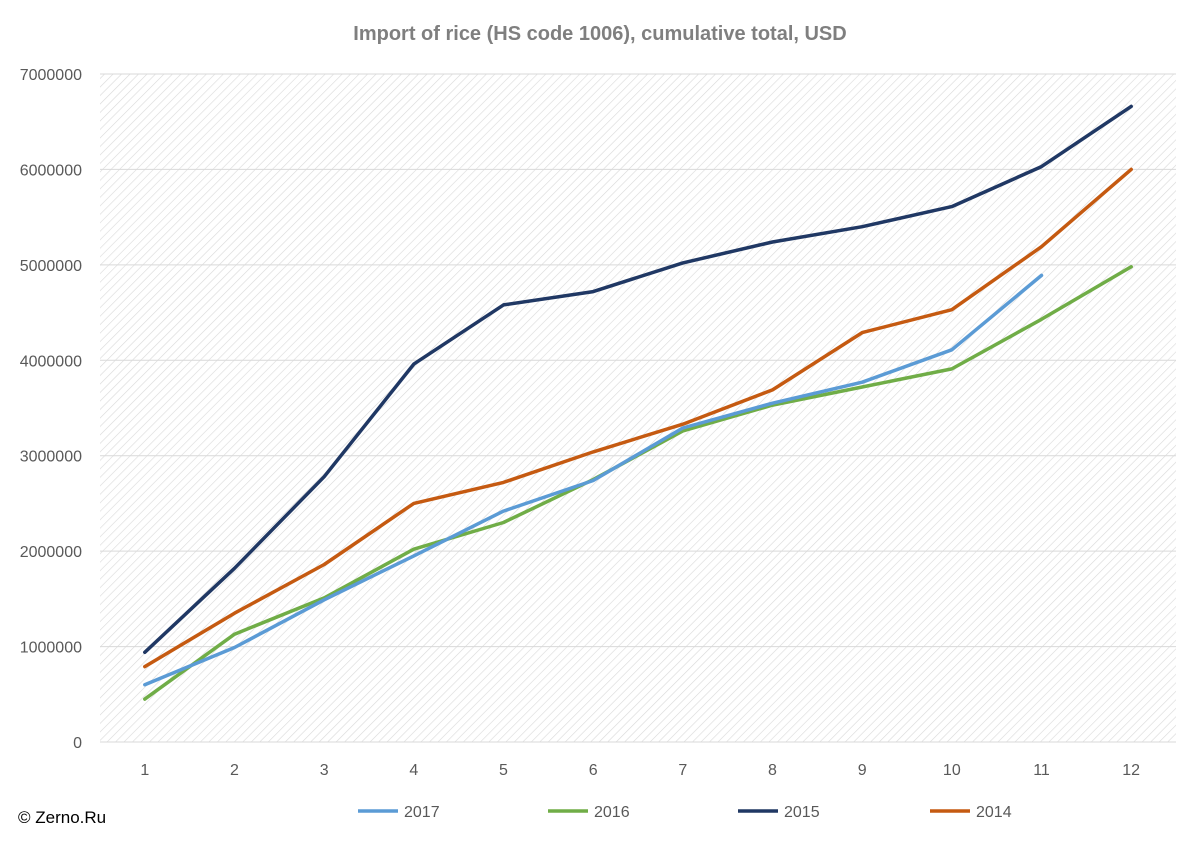 The image size is (1200, 841). What do you see at coordinates (51, 170) in the screenshot?
I see `y-tick-label: 6000000` at bounding box center [51, 170].